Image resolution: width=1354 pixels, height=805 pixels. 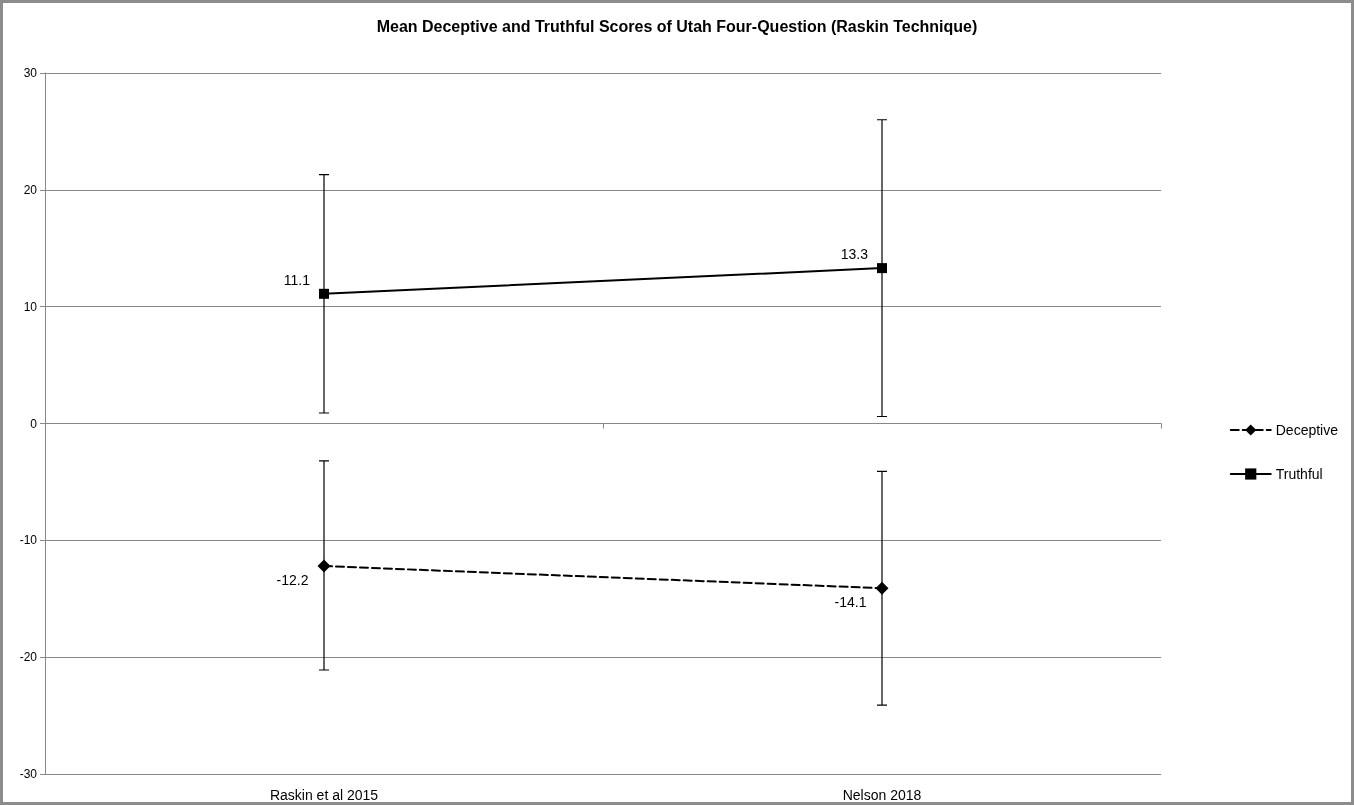 I want to click on data-label: 11.1, so click(x=297, y=279).